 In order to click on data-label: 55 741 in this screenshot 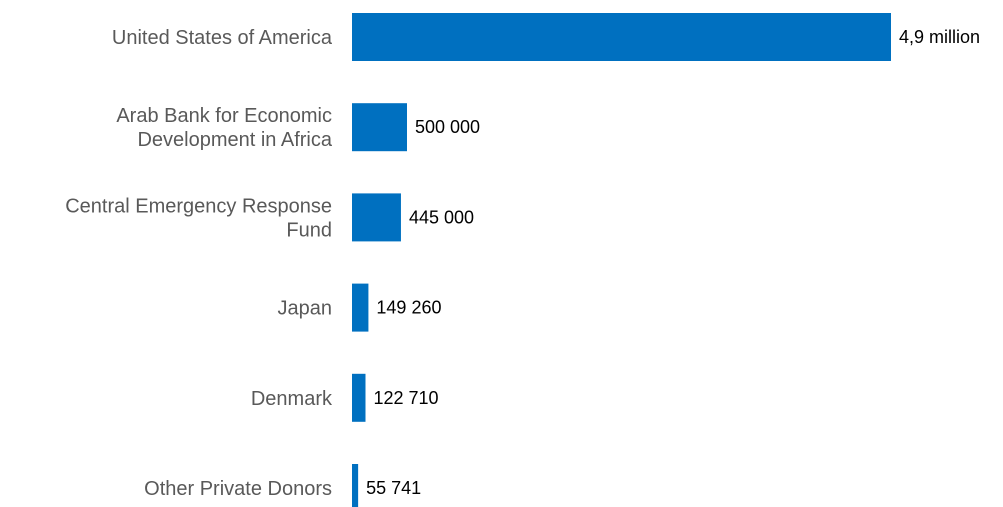, I will do `click(393, 488)`.